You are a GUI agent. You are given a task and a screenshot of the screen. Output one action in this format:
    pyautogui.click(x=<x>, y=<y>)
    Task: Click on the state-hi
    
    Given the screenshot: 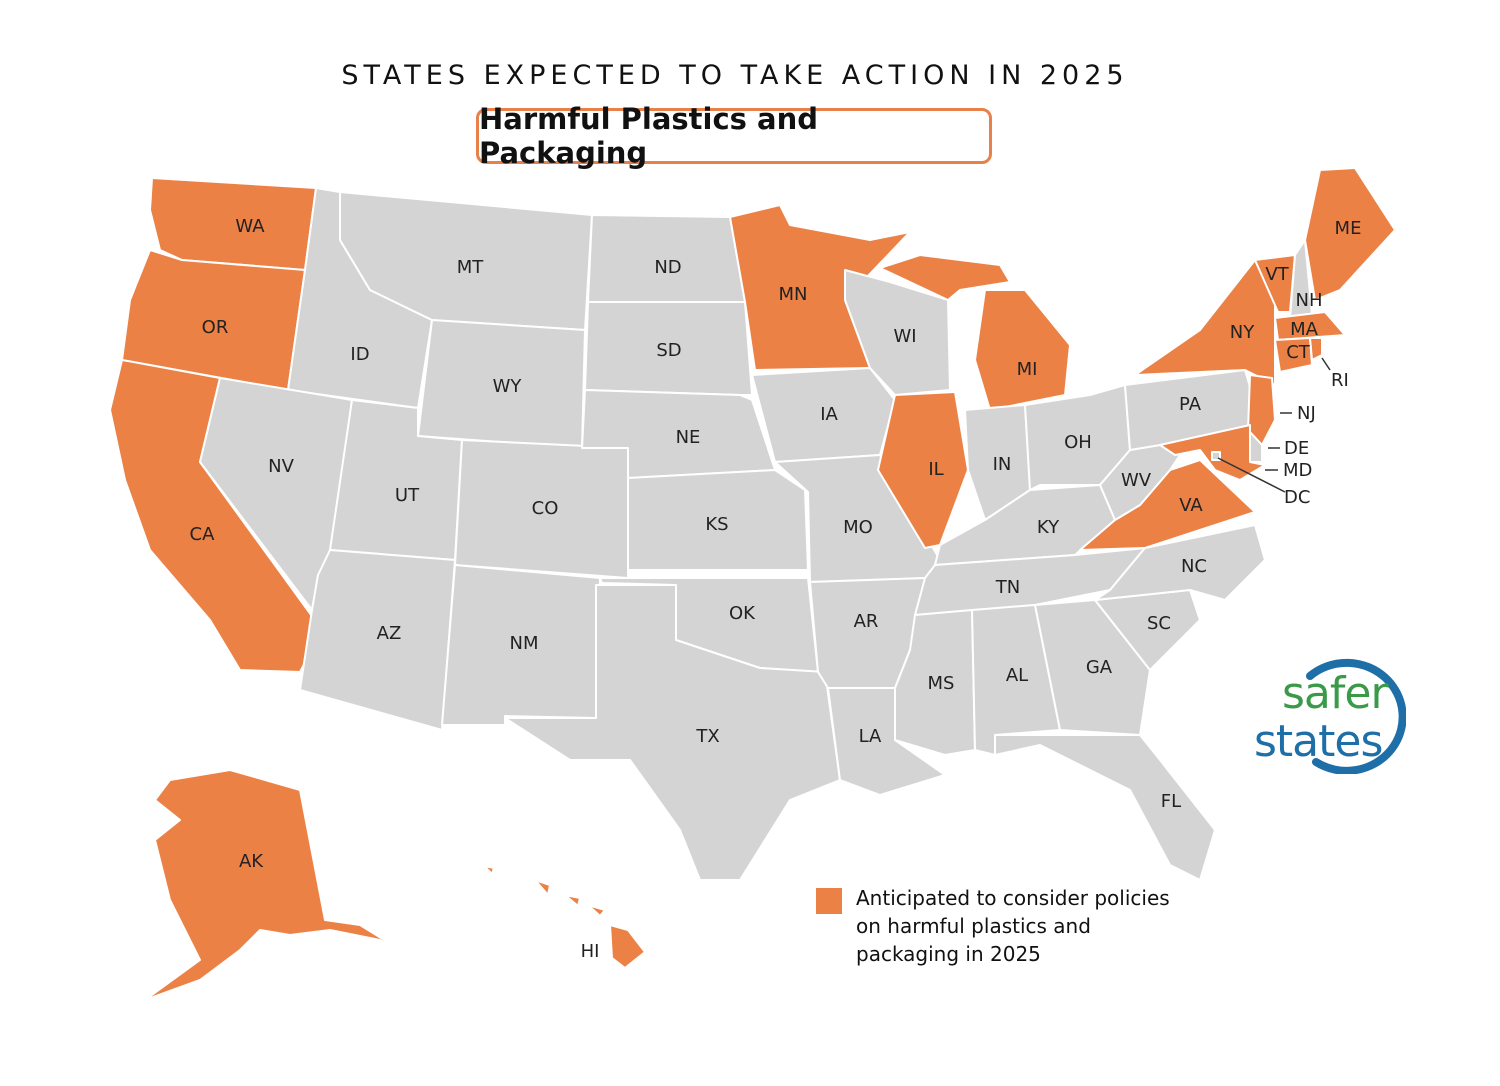 What is the action you would take?
    pyautogui.click(x=564, y=917)
    